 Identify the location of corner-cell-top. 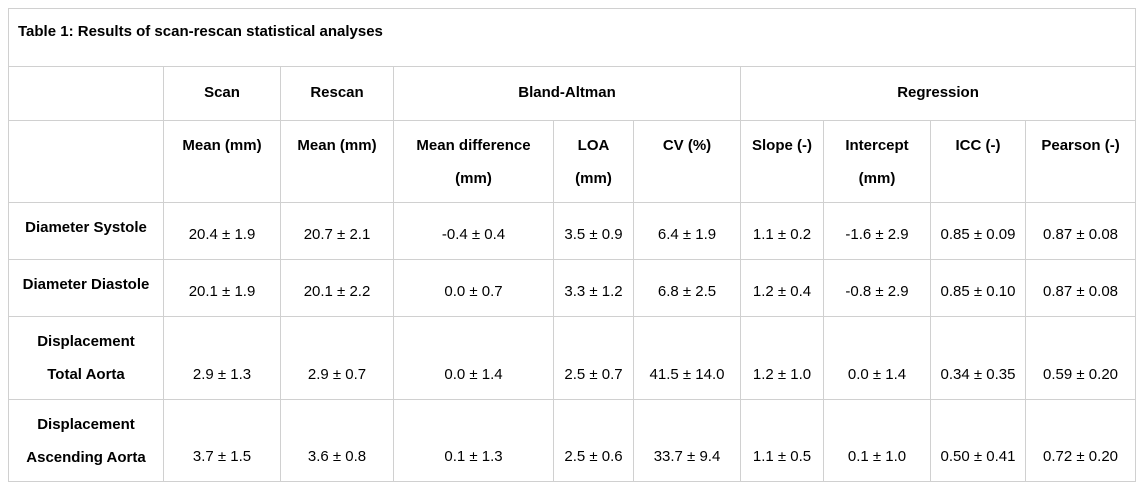
(86, 93).